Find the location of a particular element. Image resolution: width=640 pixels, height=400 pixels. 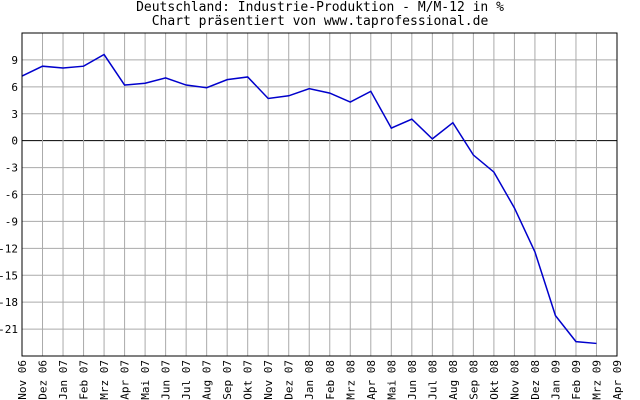

x-tick-label: Sep 08 is located at coordinates (473, 380).